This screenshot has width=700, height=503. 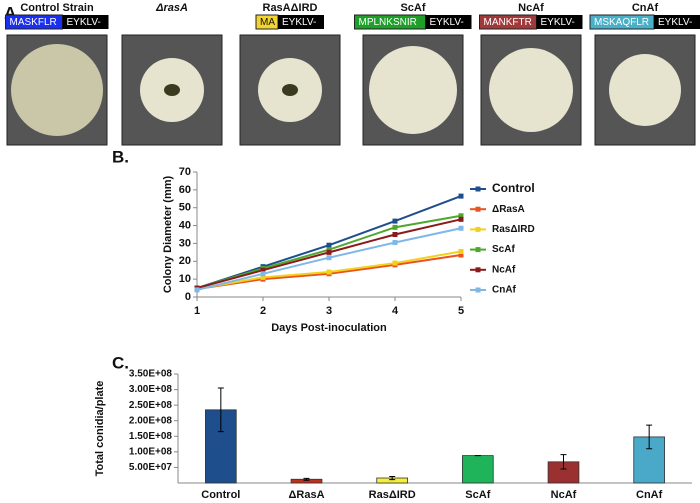 What do you see at coordinates (188, 297) in the screenshot?
I see `y-tick-label: 0` at bounding box center [188, 297].